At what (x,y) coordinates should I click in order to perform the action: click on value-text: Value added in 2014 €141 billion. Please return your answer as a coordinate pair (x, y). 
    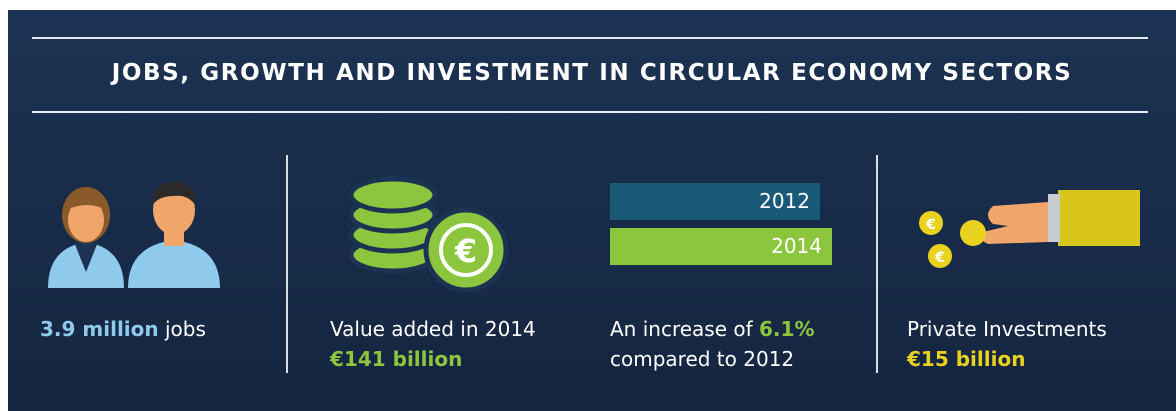
    Looking at the image, I should click on (433, 344).